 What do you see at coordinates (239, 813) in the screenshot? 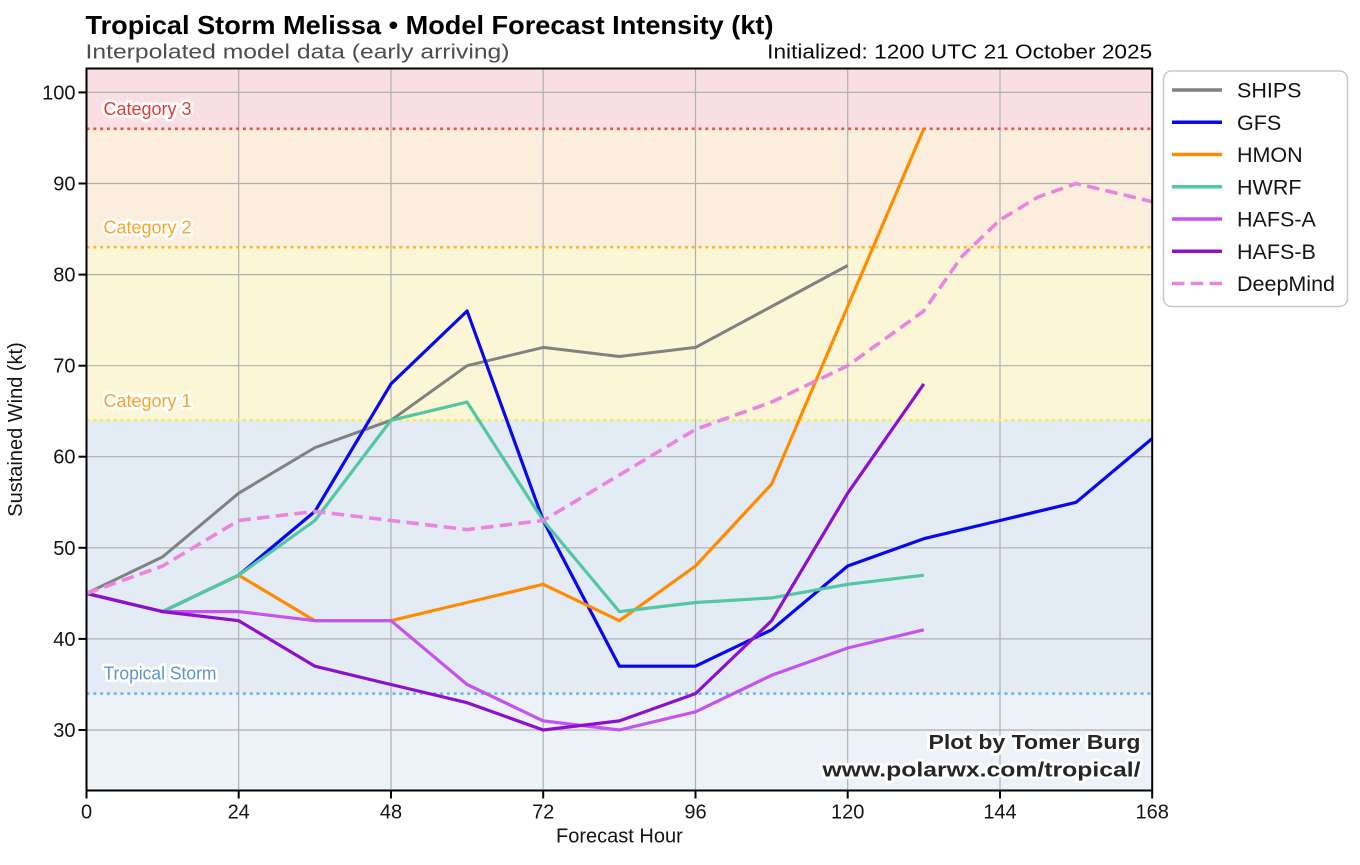
I see `svg-text: 24` at bounding box center [239, 813].